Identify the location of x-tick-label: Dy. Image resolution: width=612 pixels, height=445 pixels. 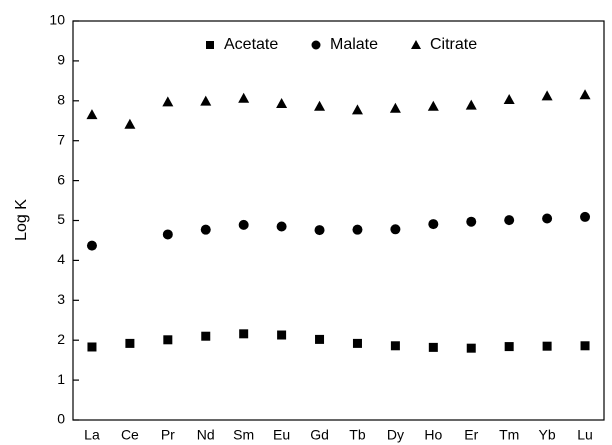
(395, 435).